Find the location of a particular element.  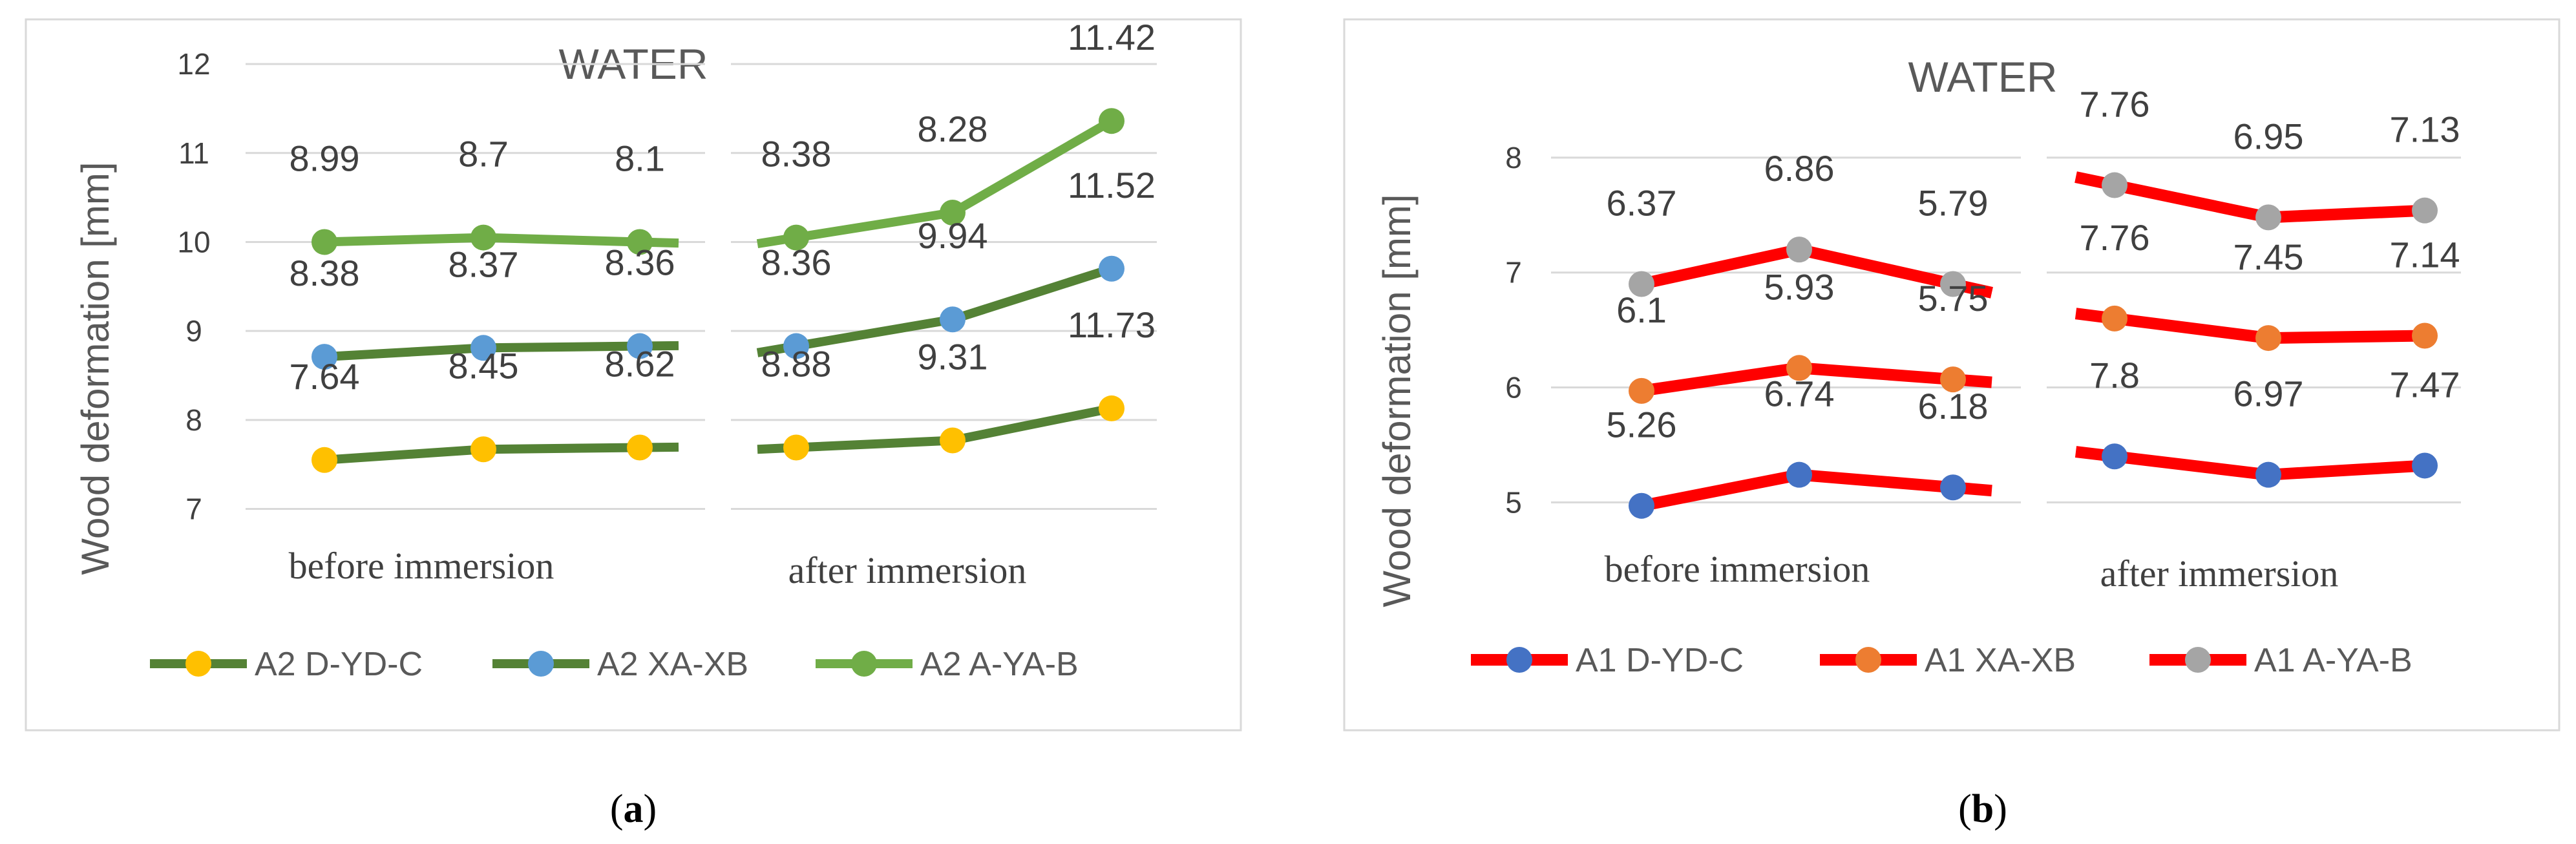

data-label: 6.1 is located at coordinates (1641, 310).